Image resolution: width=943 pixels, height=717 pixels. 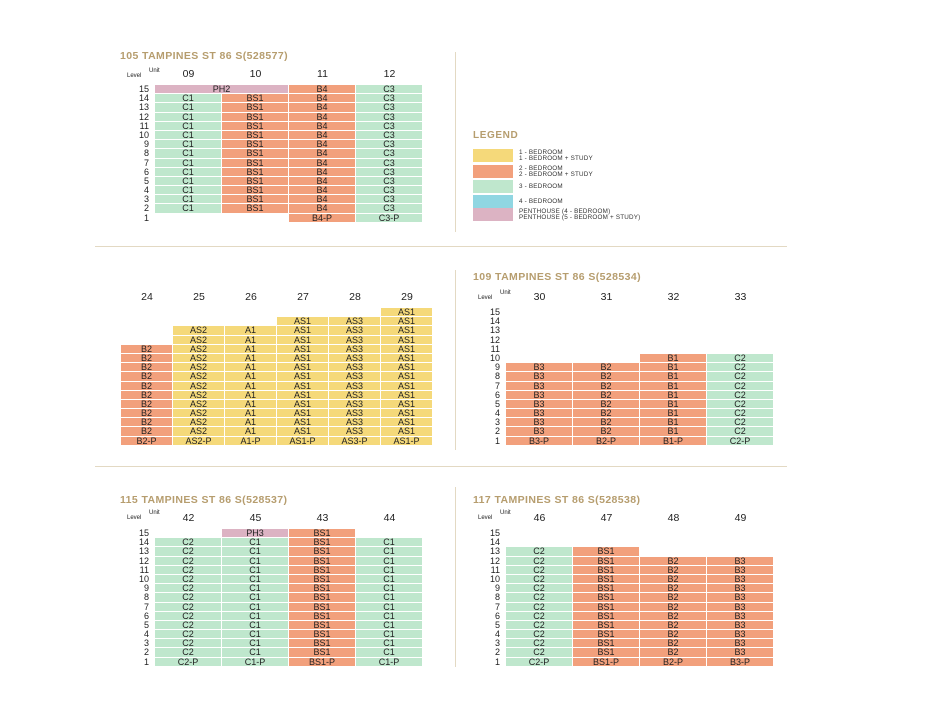 I want to click on level-number: 15, so click(x=143, y=89).